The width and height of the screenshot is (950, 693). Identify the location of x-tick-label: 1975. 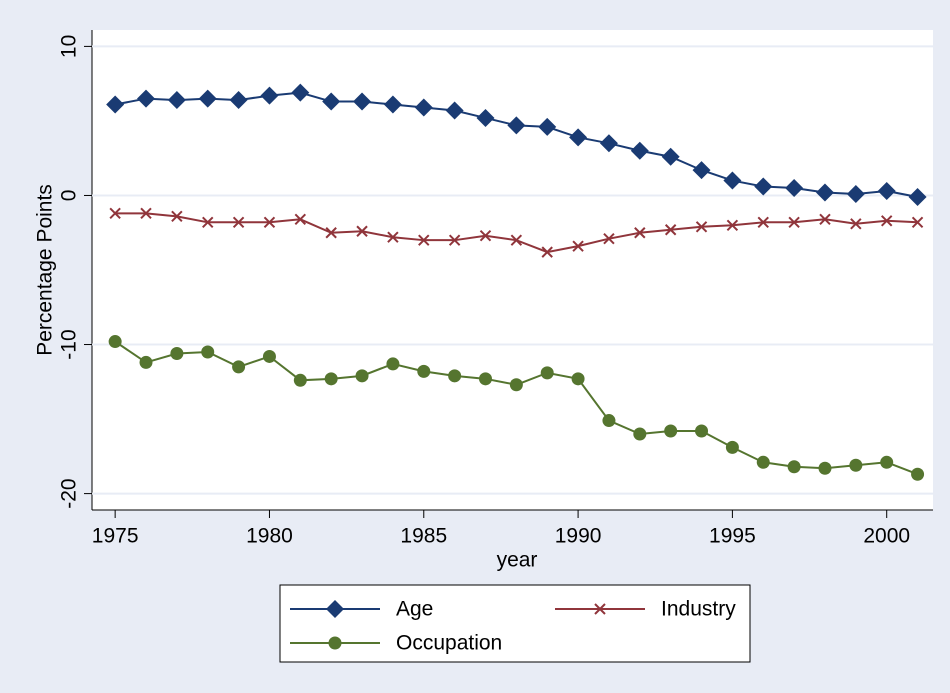
(115, 536).